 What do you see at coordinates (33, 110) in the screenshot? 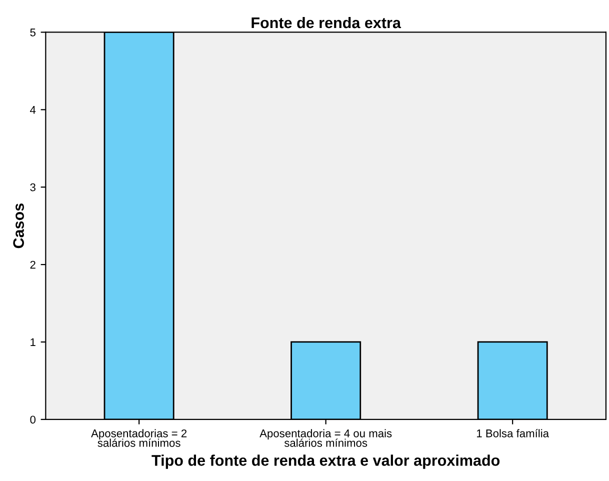
I see `y-tick-label: 4` at bounding box center [33, 110].